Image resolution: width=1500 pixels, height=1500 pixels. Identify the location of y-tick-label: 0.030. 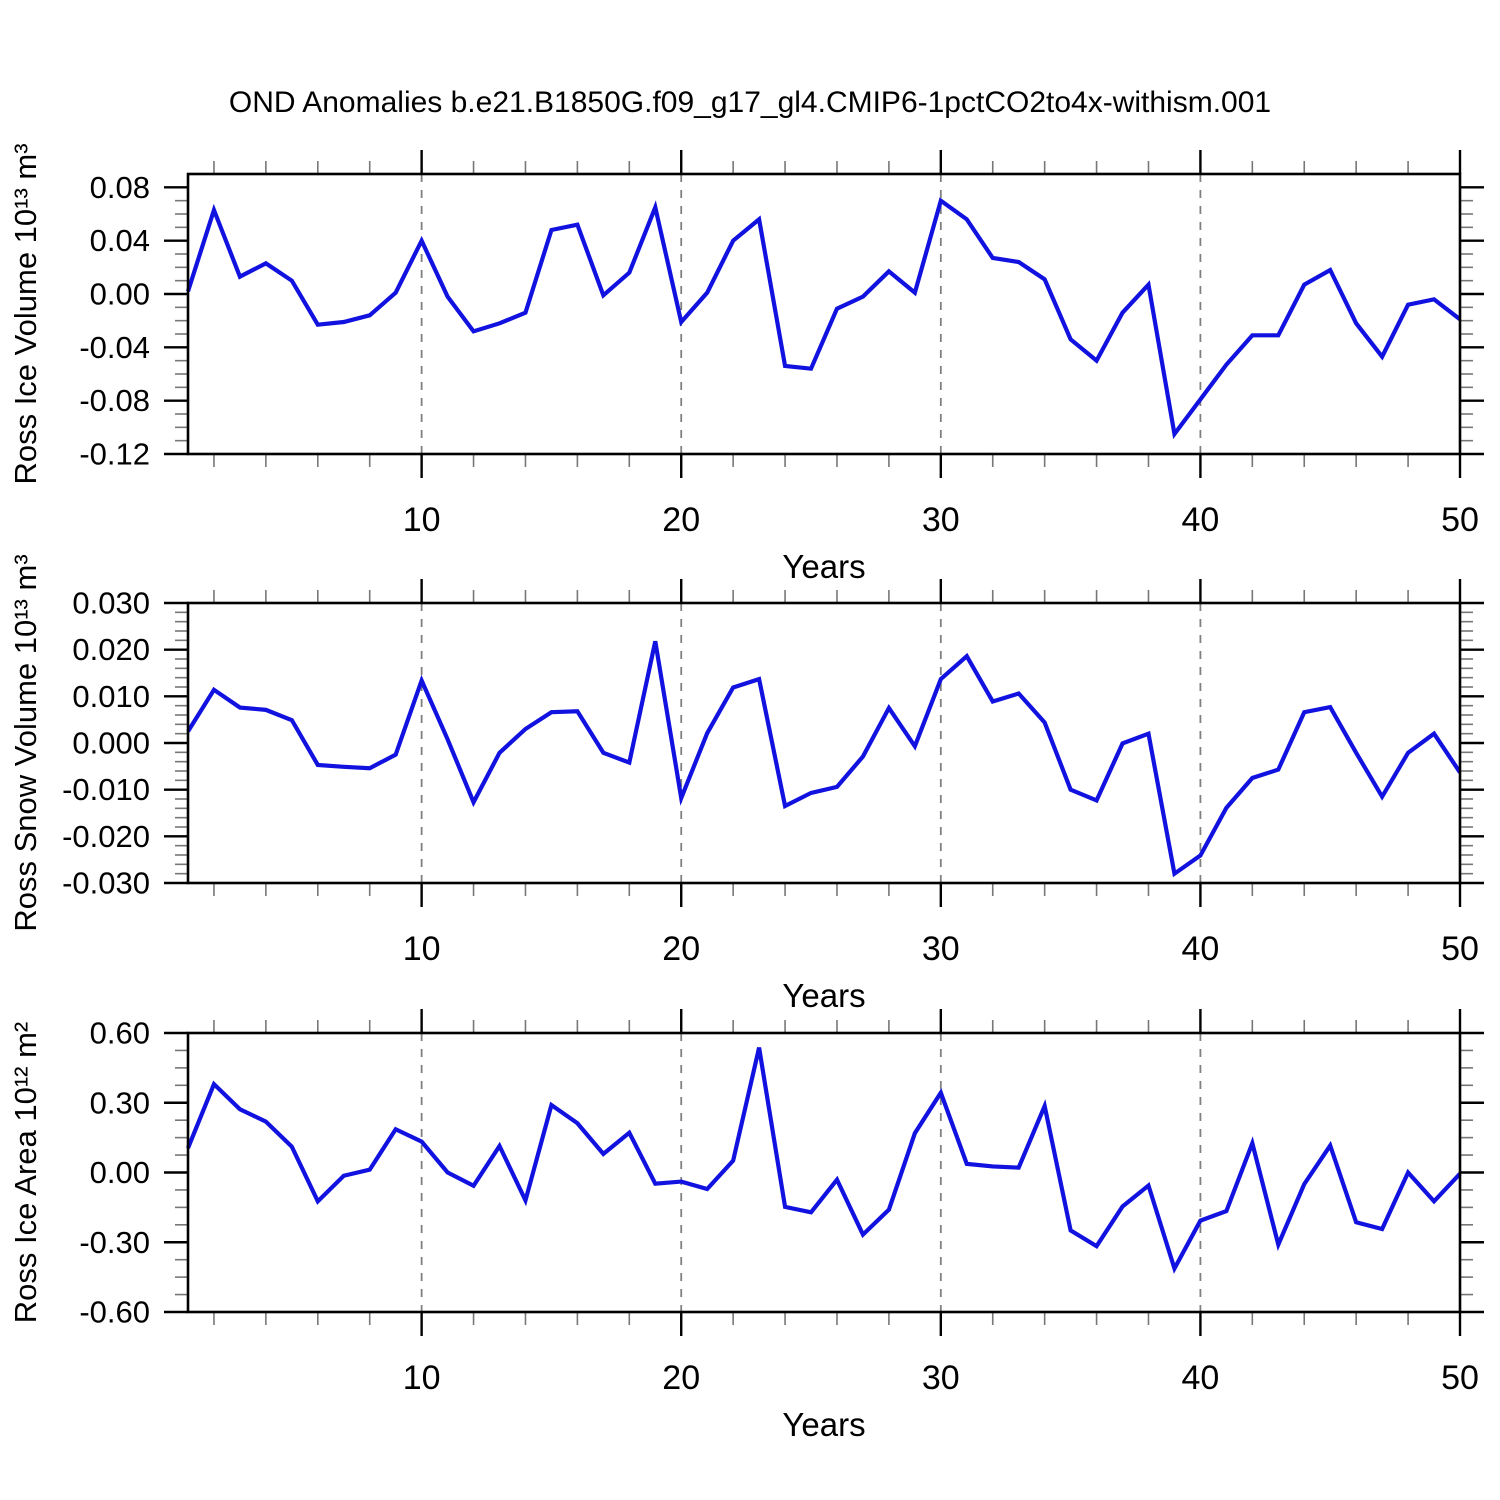
(111, 603).